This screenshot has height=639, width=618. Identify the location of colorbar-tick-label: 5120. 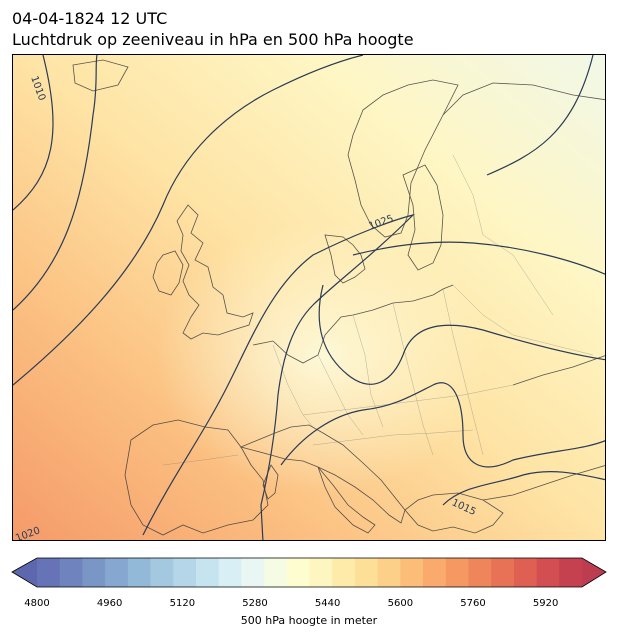
(182, 603).